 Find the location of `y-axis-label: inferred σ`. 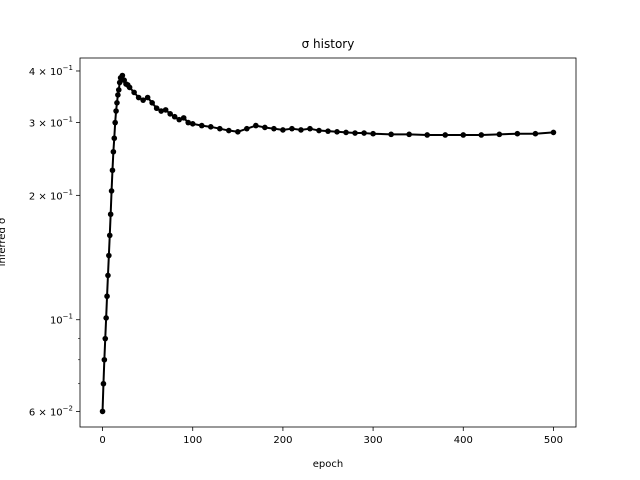

y-axis-label: inferred σ is located at coordinates (4, 241).